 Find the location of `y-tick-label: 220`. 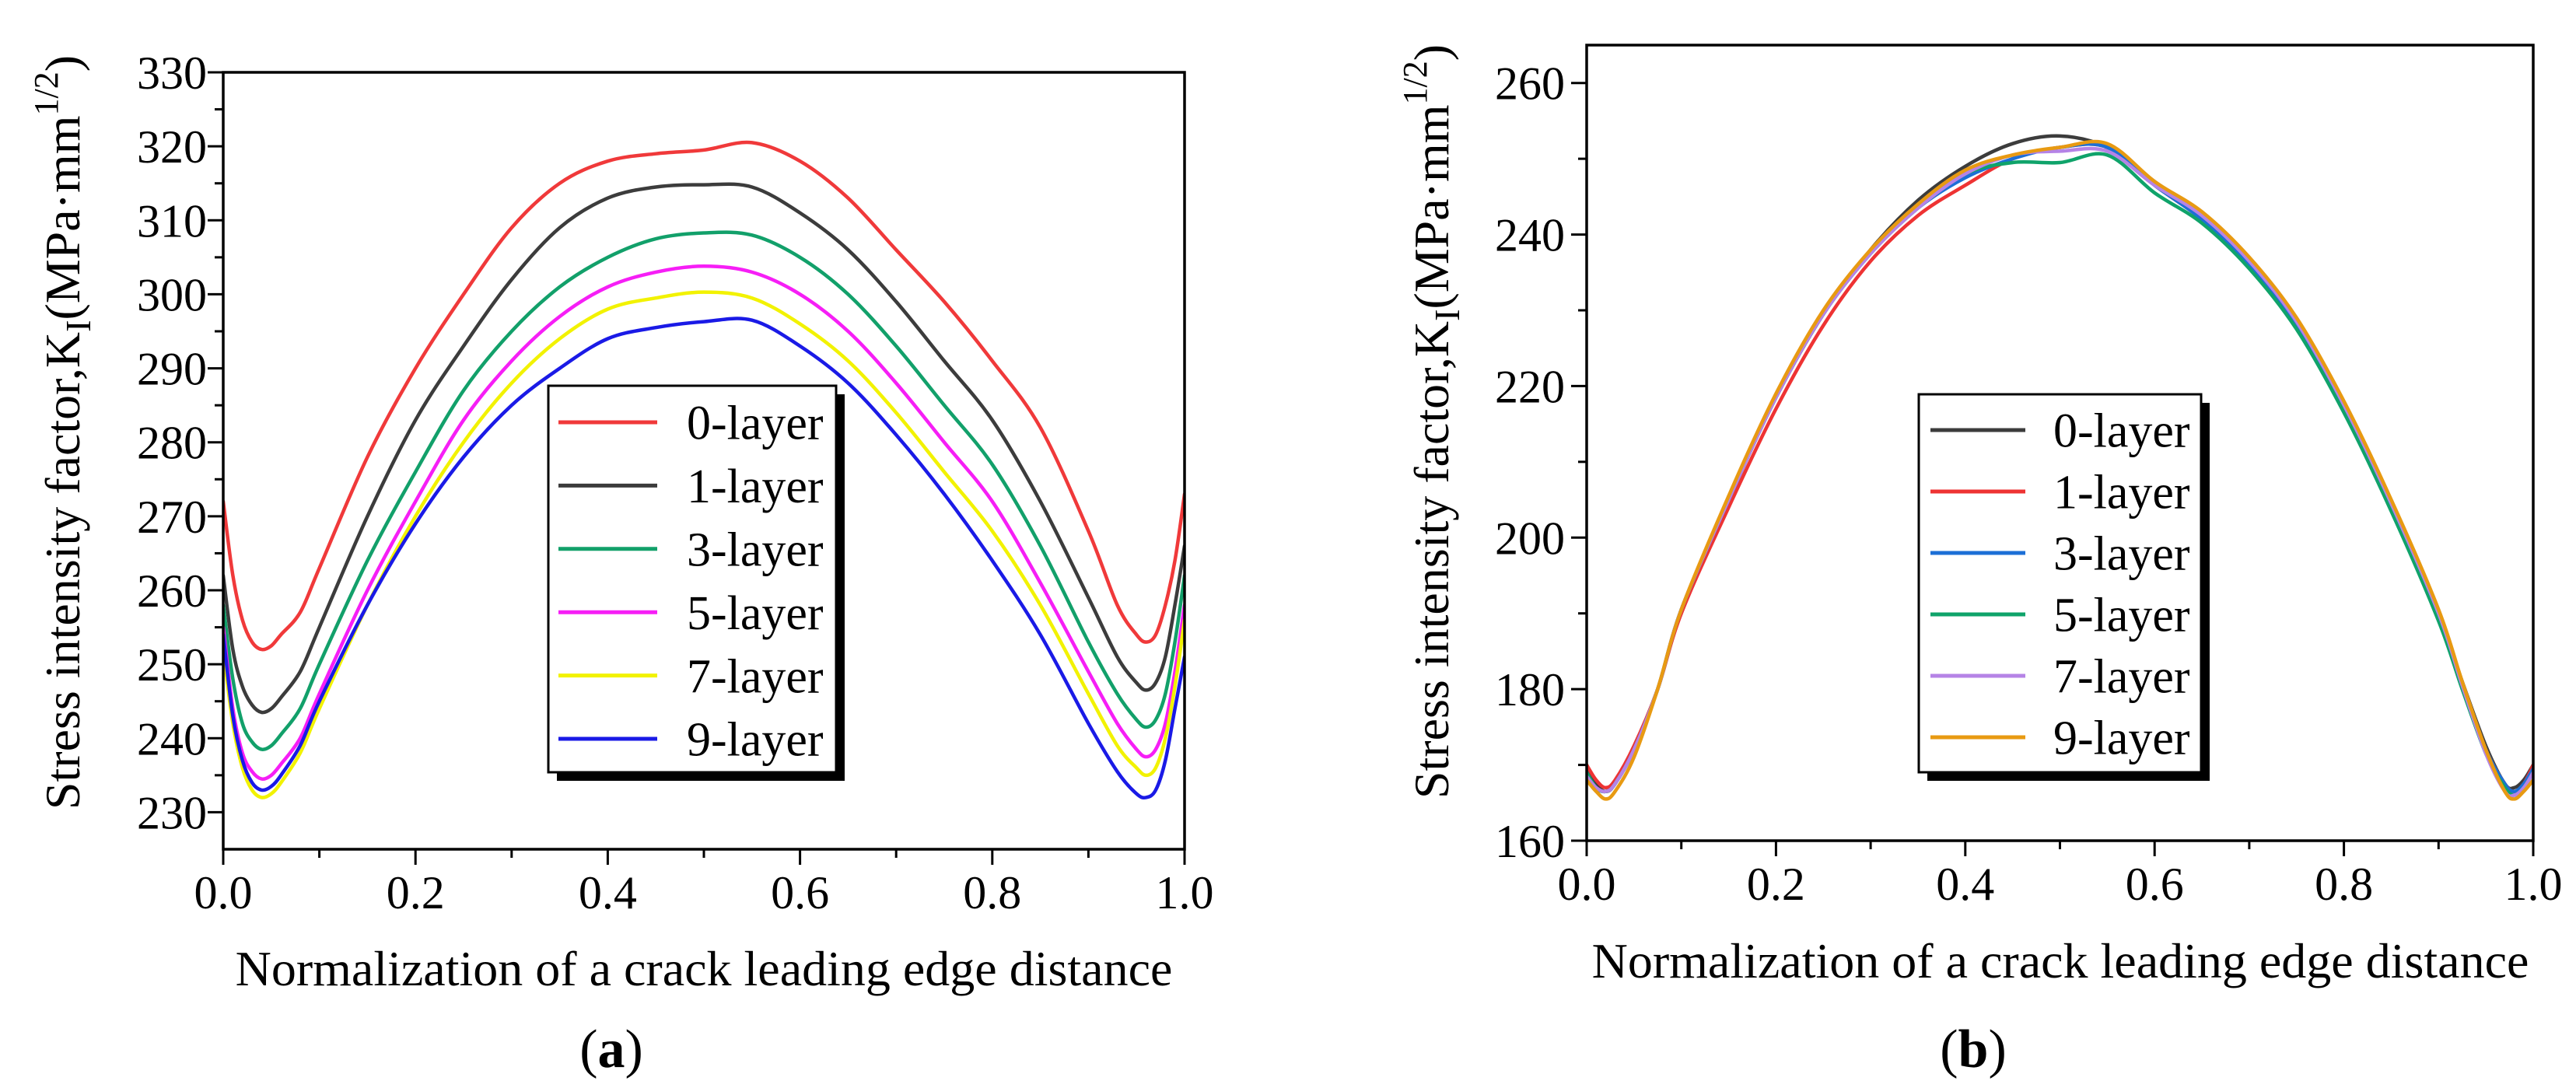

y-tick-label: 220 is located at coordinates (1530, 387).